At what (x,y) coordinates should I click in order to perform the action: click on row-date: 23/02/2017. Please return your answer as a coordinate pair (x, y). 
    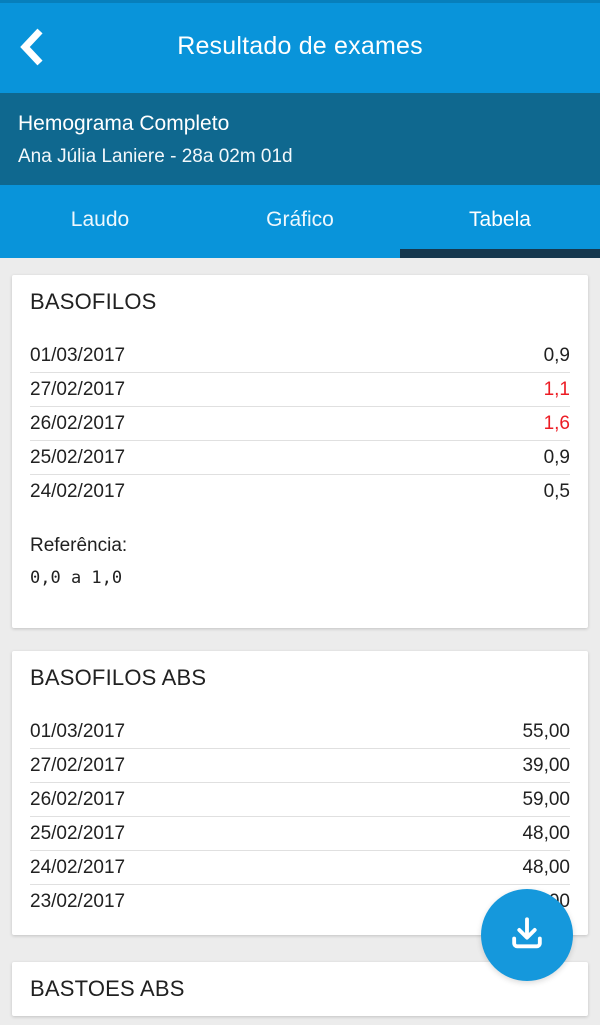
    Looking at the image, I should click on (78, 901).